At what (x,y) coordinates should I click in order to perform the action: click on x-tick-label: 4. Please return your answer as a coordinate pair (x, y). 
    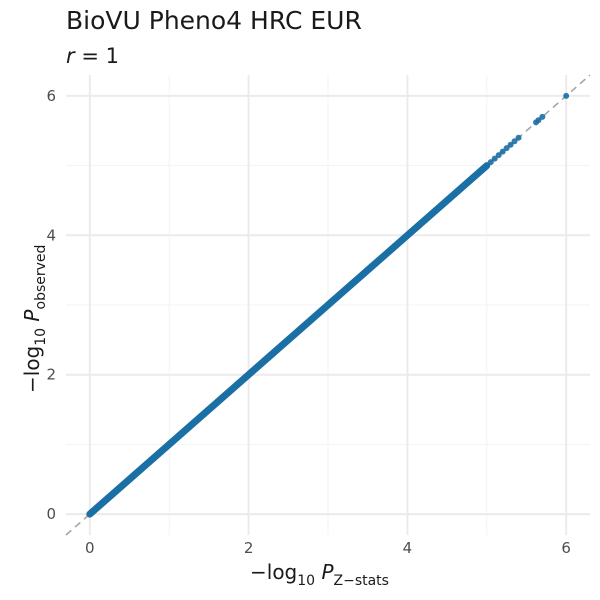
    Looking at the image, I should click on (408, 548).